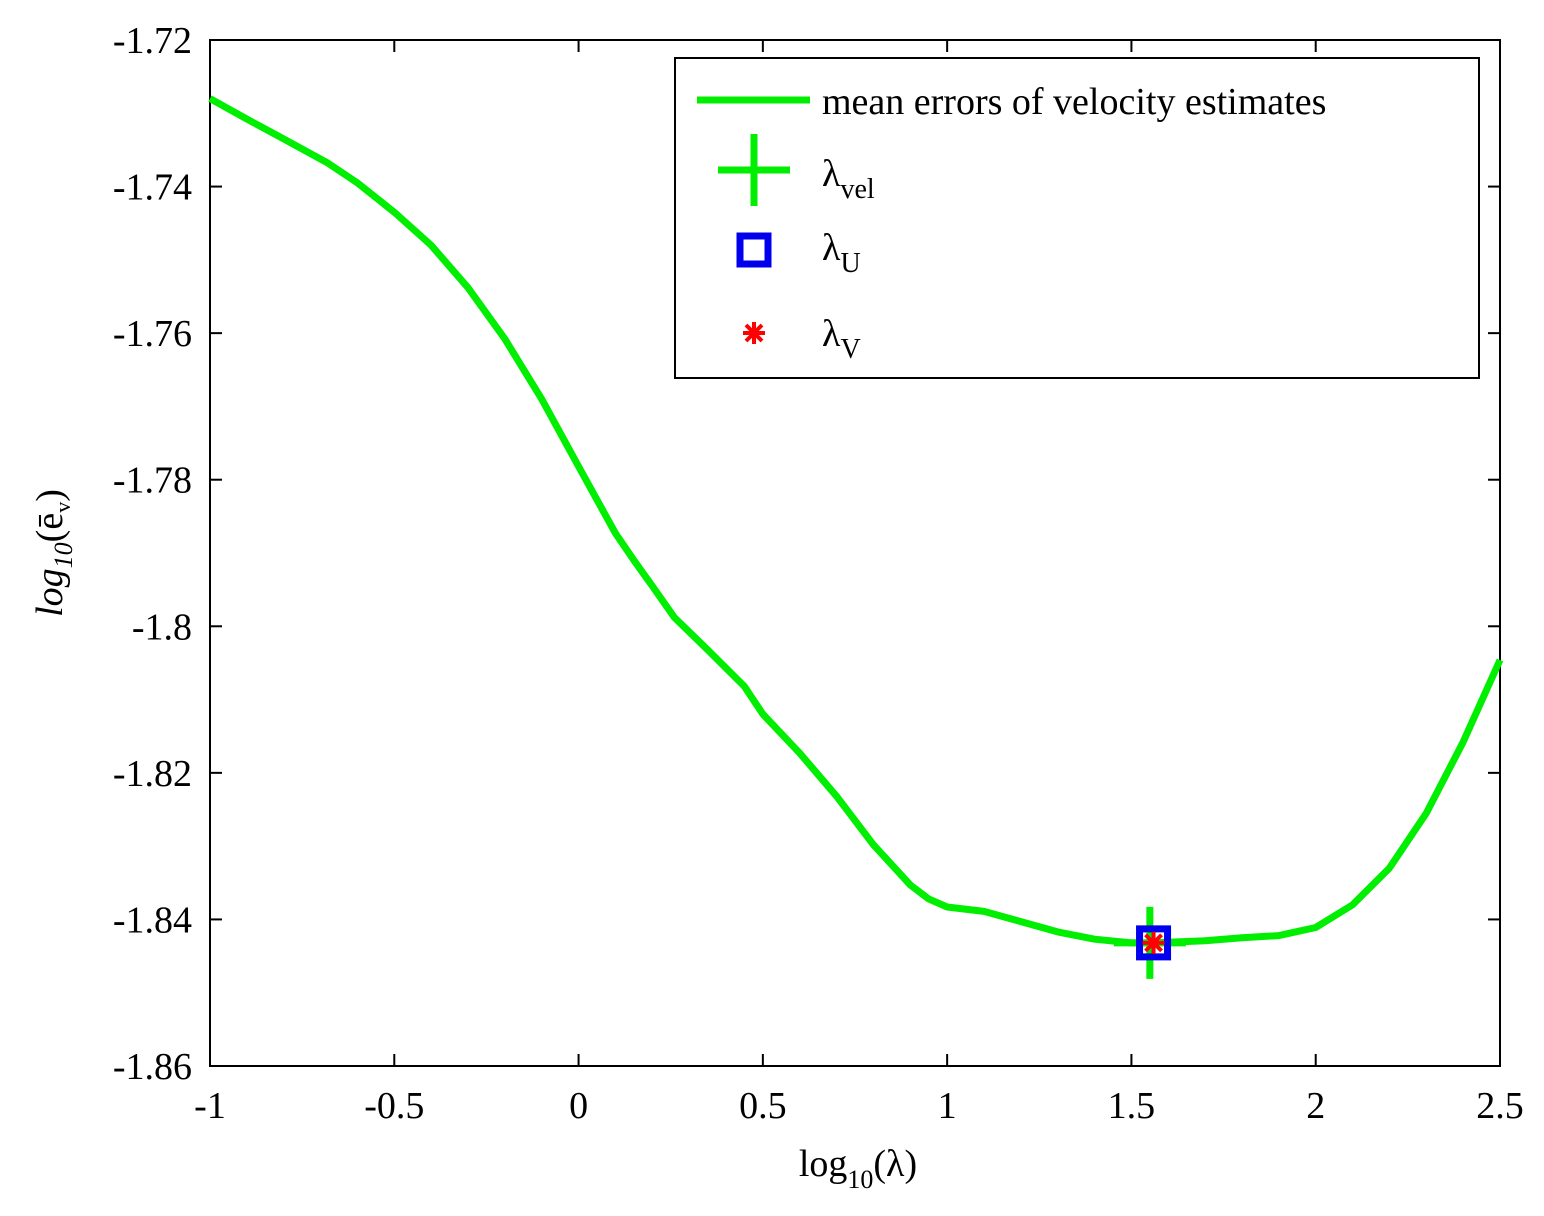 The image size is (1544, 1216). I want to click on x-axis-label-arg: (λ), so click(895, 1164).